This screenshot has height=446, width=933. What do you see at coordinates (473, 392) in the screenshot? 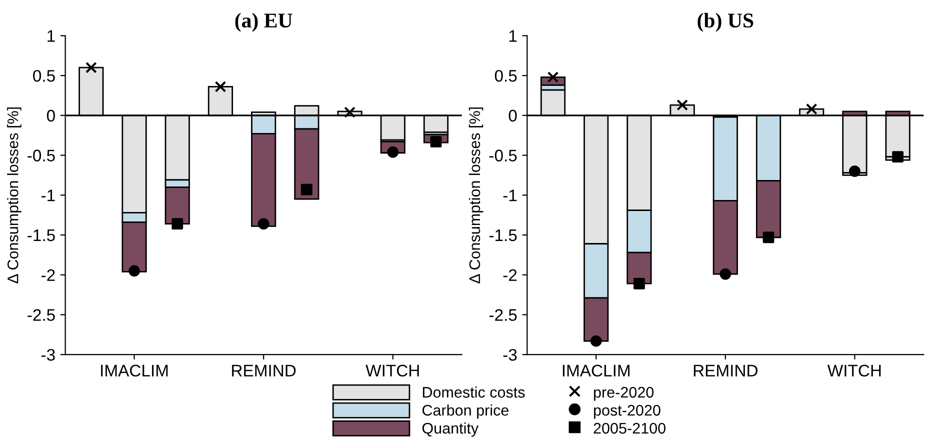
I see `legend-label: Domestic costs` at bounding box center [473, 392].